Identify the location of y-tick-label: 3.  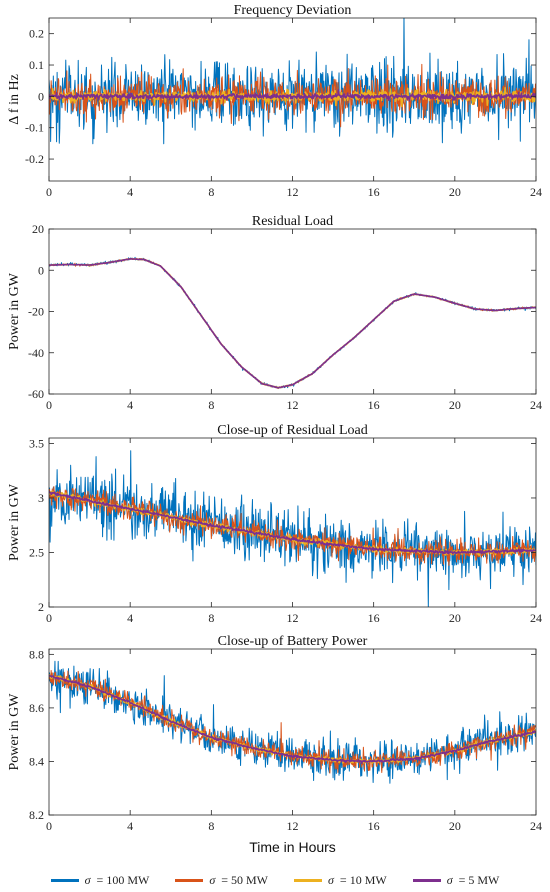
(41, 498).